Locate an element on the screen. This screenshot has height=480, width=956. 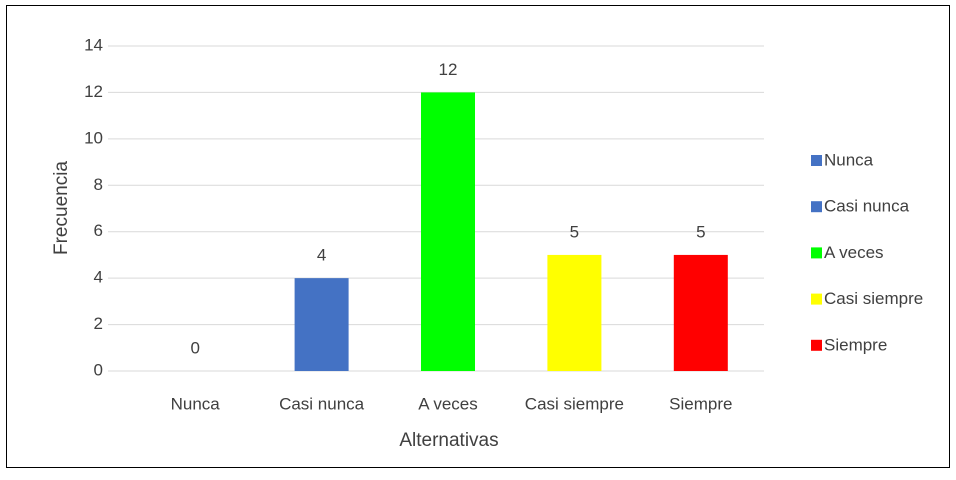
y-tick-label: 6 is located at coordinates (98, 230).